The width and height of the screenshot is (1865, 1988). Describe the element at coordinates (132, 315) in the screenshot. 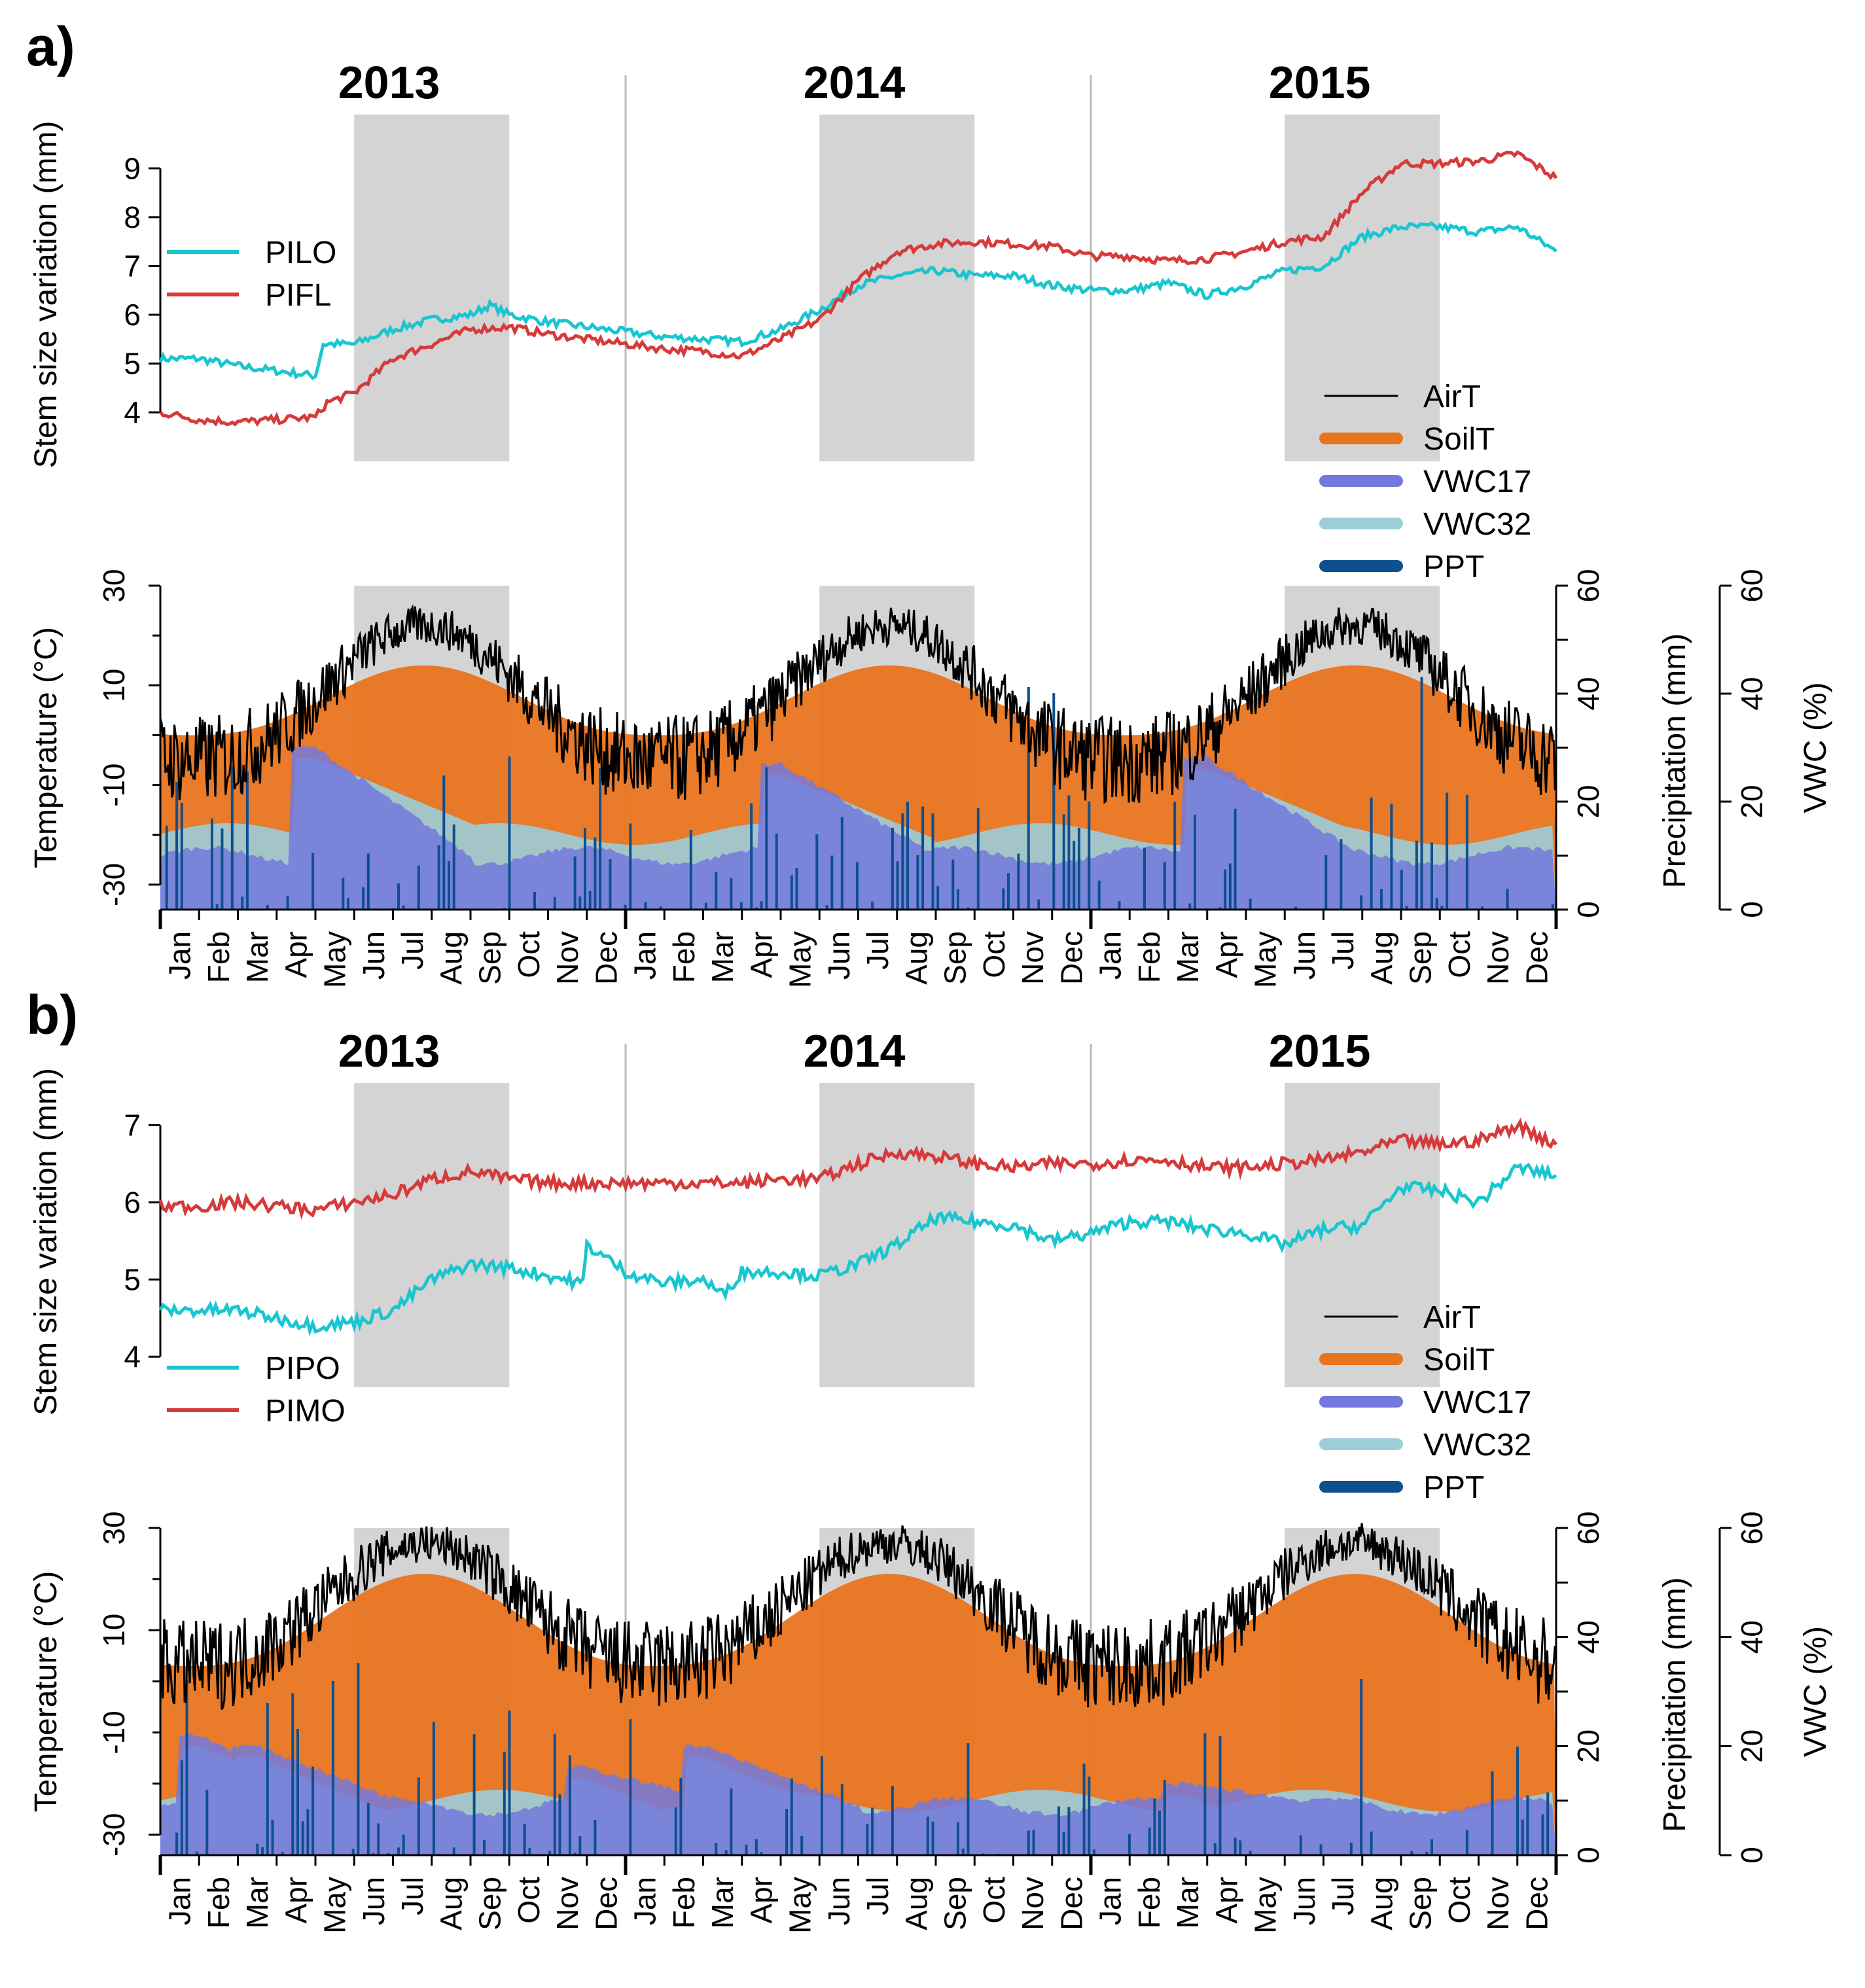

I see `y-tick-label: 6` at that location.